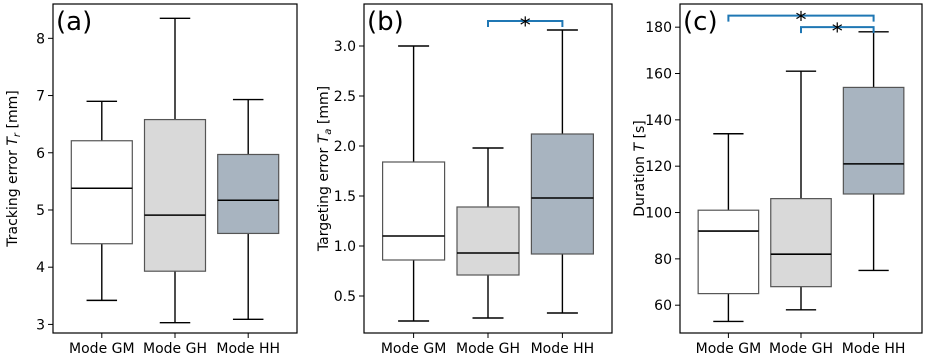  I want to click on y-tick-label: 3.0, so click(345, 47).